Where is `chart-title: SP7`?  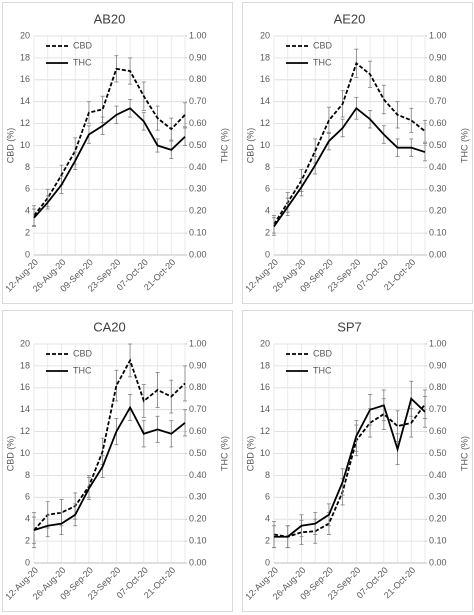 chart-title: SP7 is located at coordinates (349, 326).